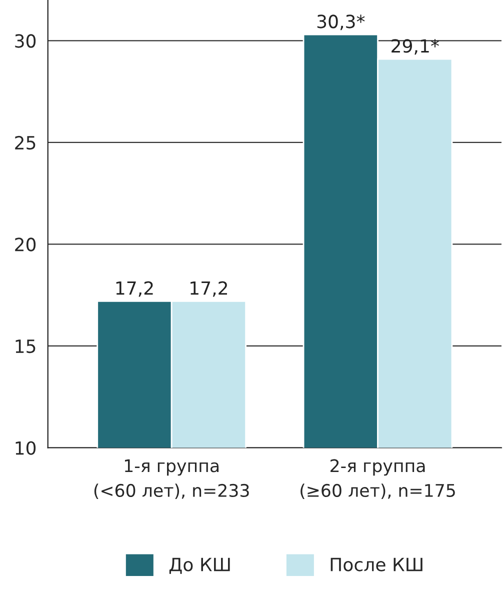 This screenshot has width=504, height=597. What do you see at coordinates (376, 565) in the screenshot?
I see `legend-label: После КШ` at bounding box center [376, 565].